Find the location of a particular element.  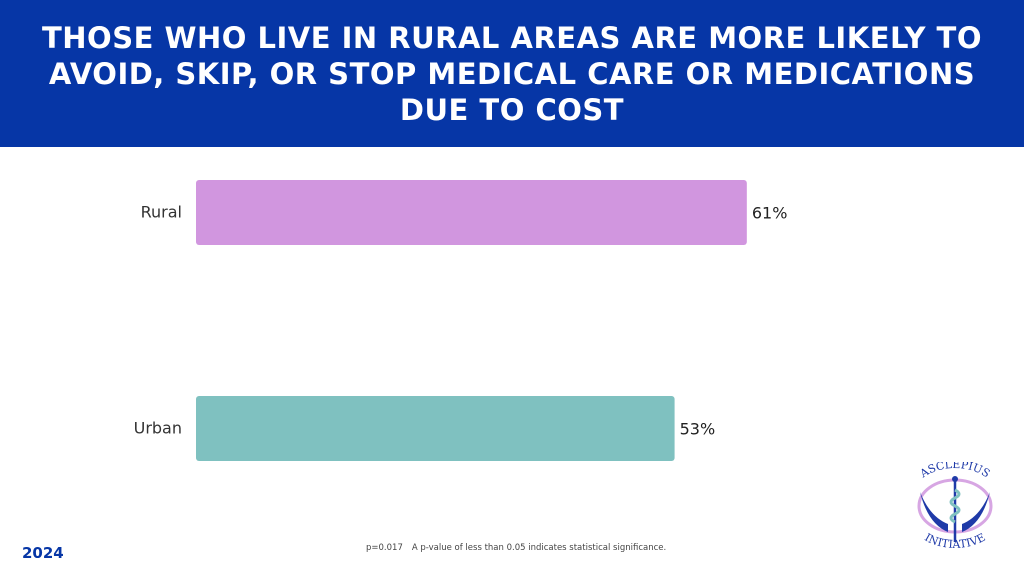

category-label: Urban is located at coordinates (158, 428).